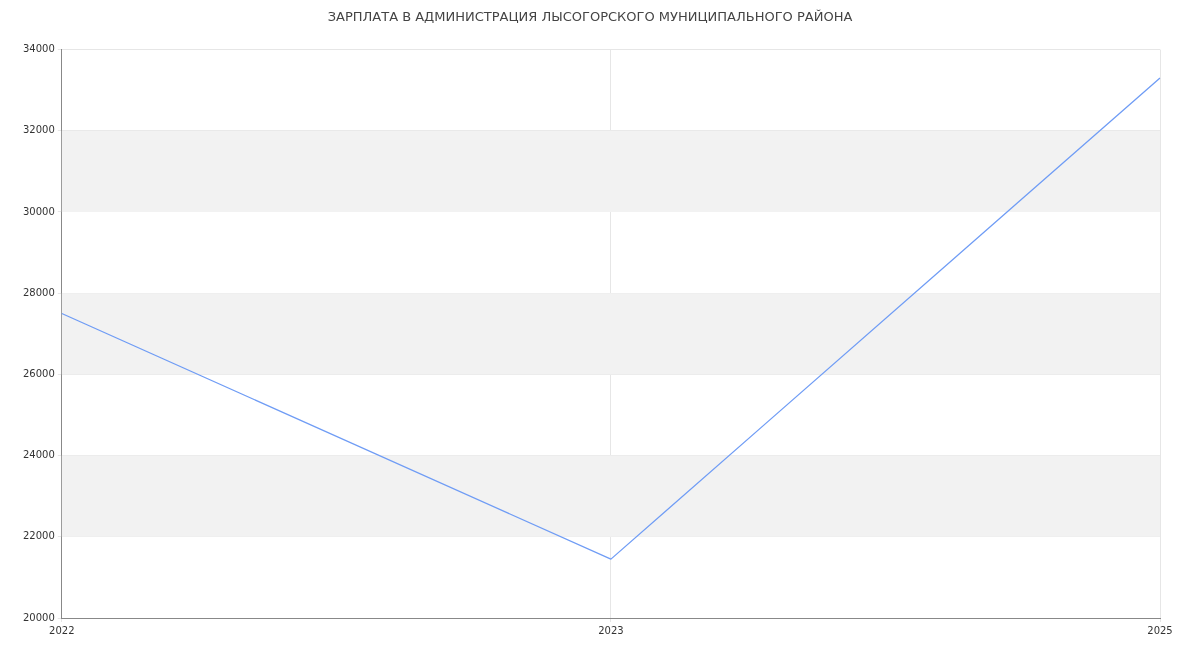  What do you see at coordinates (590, 17) in the screenshot?
I see `chart-title: ЗАРПЛАТА В АДМИНИСТРАЦИЯ ЛЫСОГОРСКОГО МУНИЦИПАЛЬНОГО РАЙОНА` at bounding box center [590, 17].